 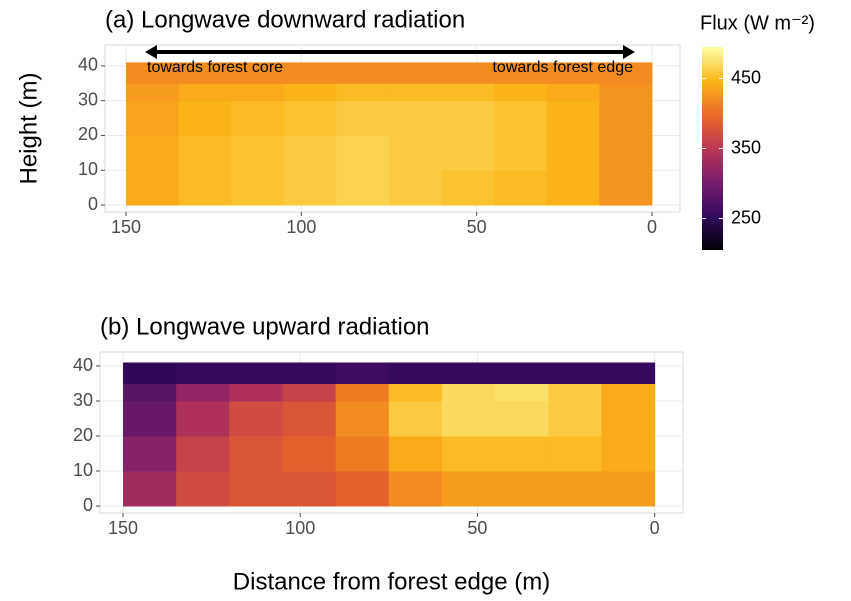 What do you see at coordinates (88, 134) in the screenshot?
I see `y-tick-label: 20` at bounding box center [88, 134].